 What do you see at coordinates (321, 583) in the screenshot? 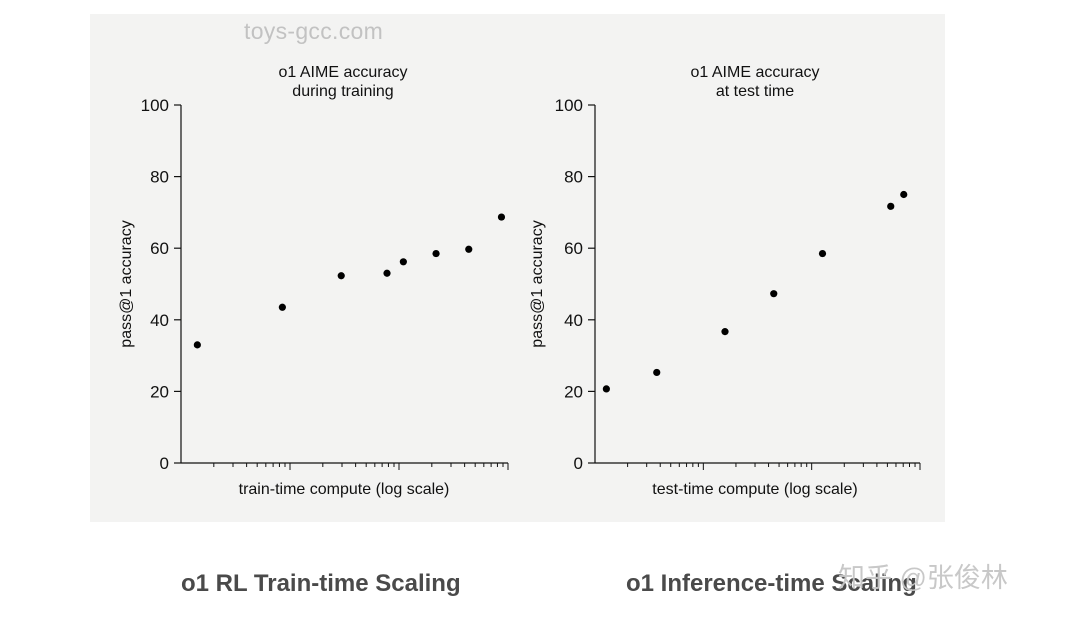
I see `caption-train-time: o1 RL Train-time Scaling` at bounding box center [321, 583].